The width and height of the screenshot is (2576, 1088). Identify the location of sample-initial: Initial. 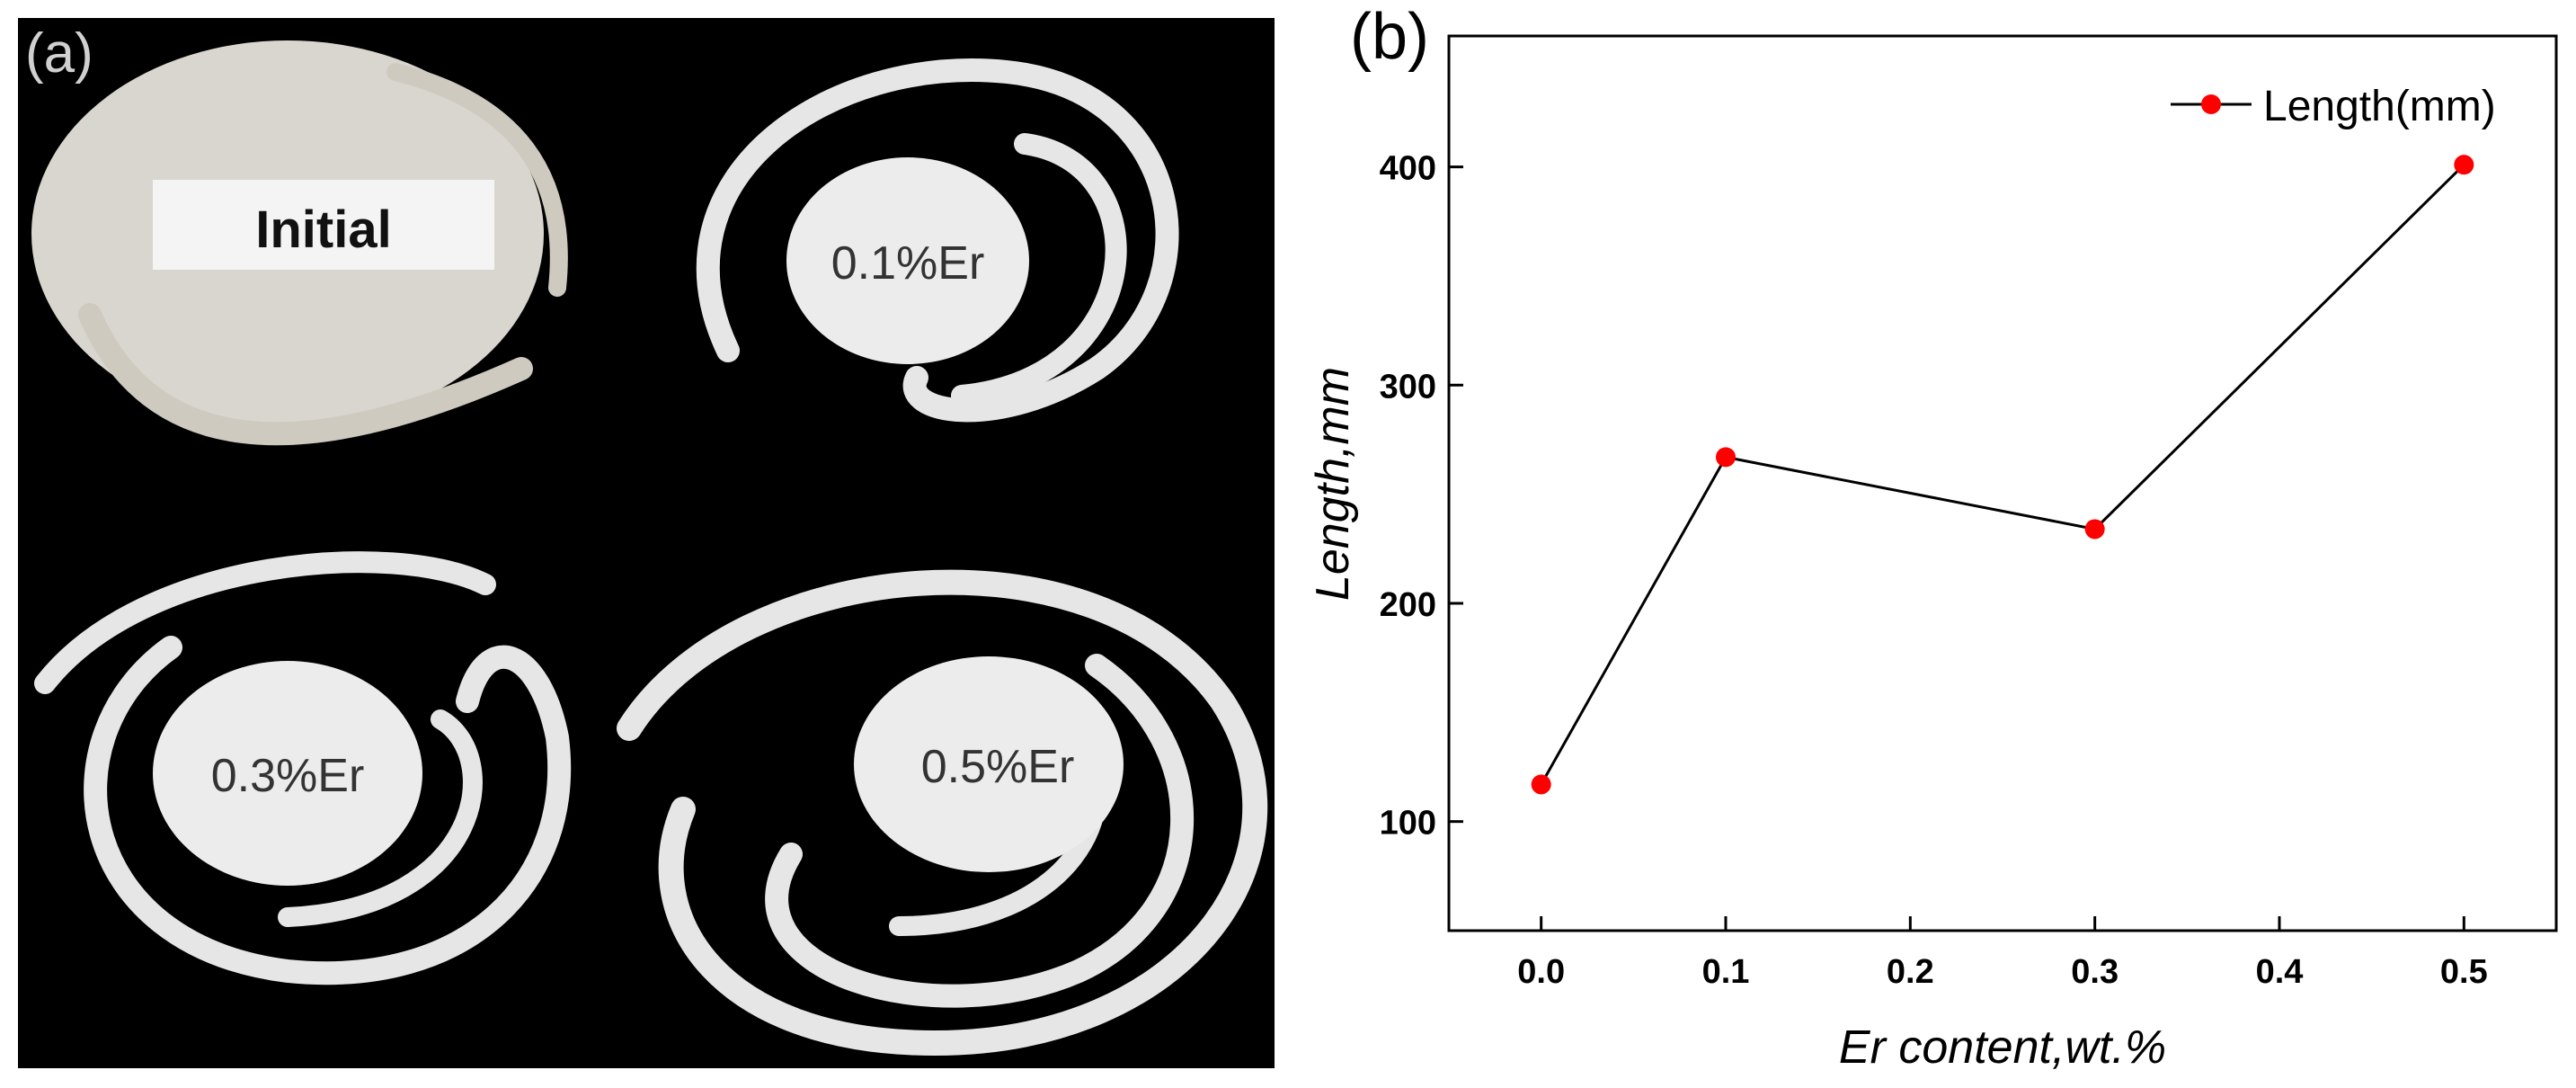
(299, 243).